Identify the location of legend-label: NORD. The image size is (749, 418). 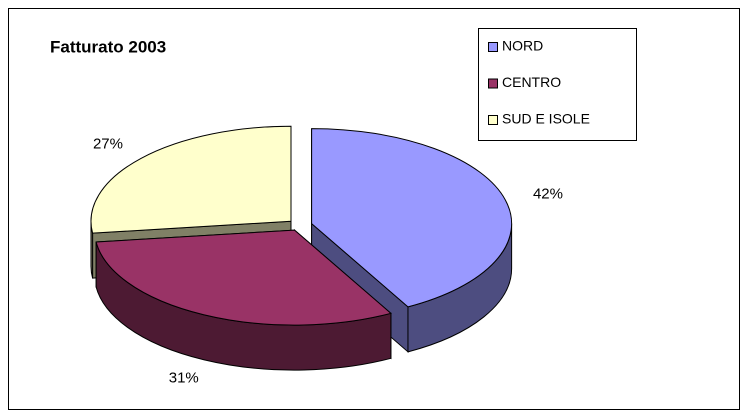
(522, 46).